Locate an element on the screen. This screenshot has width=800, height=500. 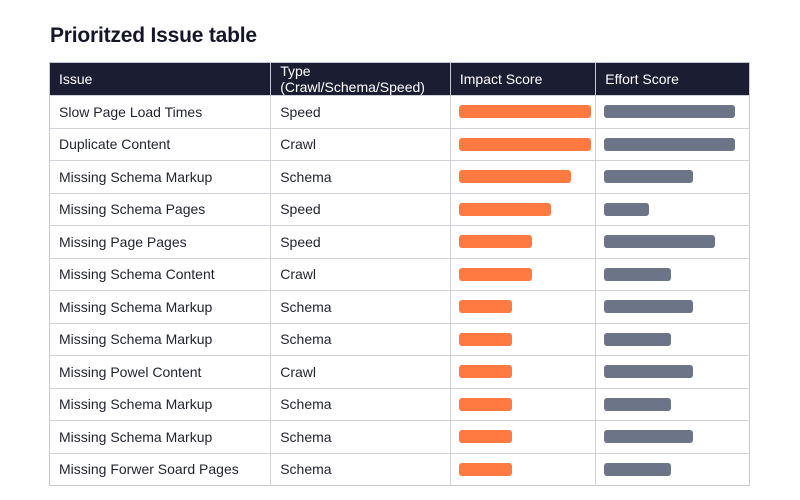
issue-cell: Missing Page Pages is located at coordinates (160, 241).